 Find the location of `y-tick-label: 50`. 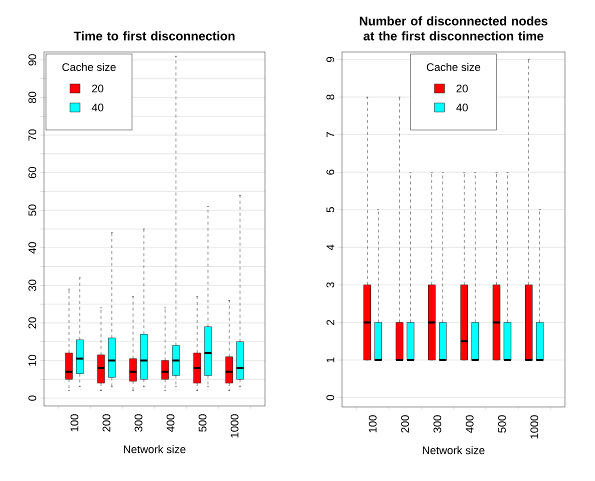

y-tick-label: 50 is located at coordinates (32, 210).